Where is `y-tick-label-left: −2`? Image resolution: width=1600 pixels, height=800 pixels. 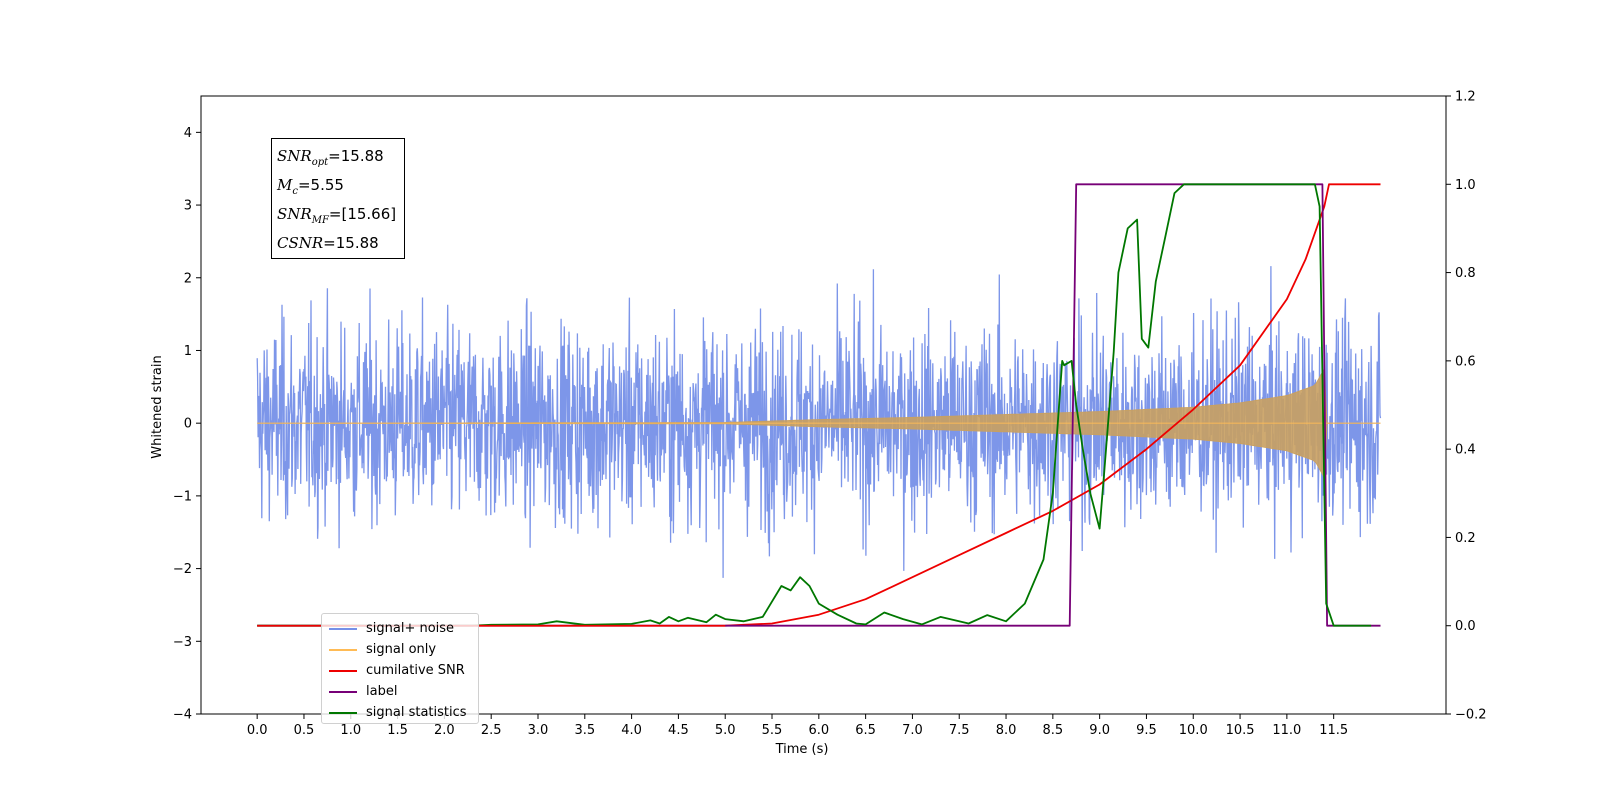
y-tick-label-left: −2 is located at coordinates (182, 569).